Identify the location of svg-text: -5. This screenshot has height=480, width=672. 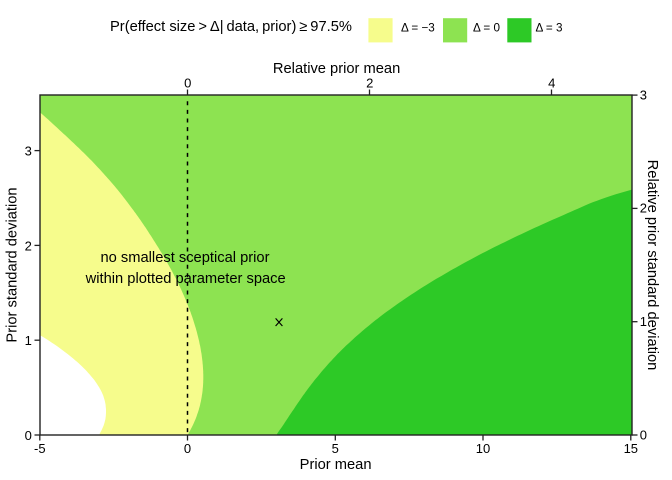
(40, 448).